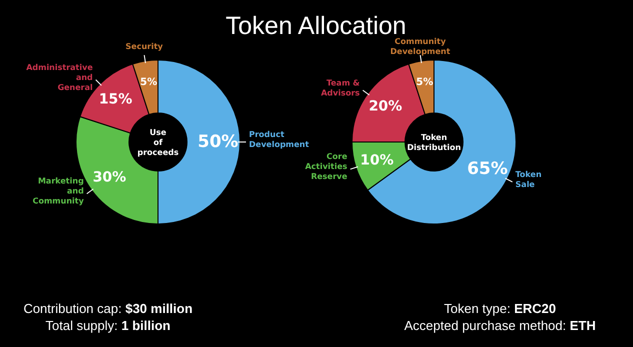 This screenshot has height=347, width=633. I want to click on text: Use of proceeds, so click(158, 142).